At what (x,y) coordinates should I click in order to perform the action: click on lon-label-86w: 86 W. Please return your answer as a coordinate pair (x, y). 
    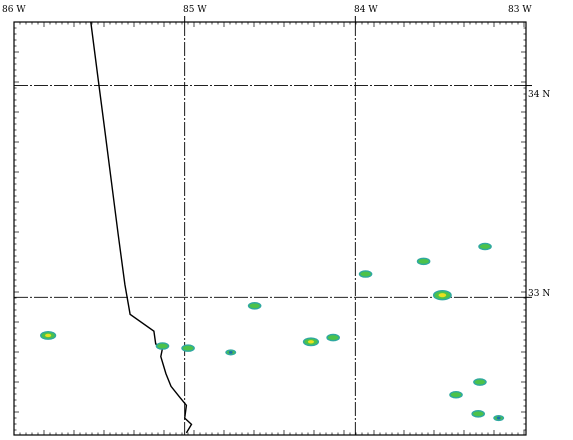
    Looking at the image, I should click on (14, 10).